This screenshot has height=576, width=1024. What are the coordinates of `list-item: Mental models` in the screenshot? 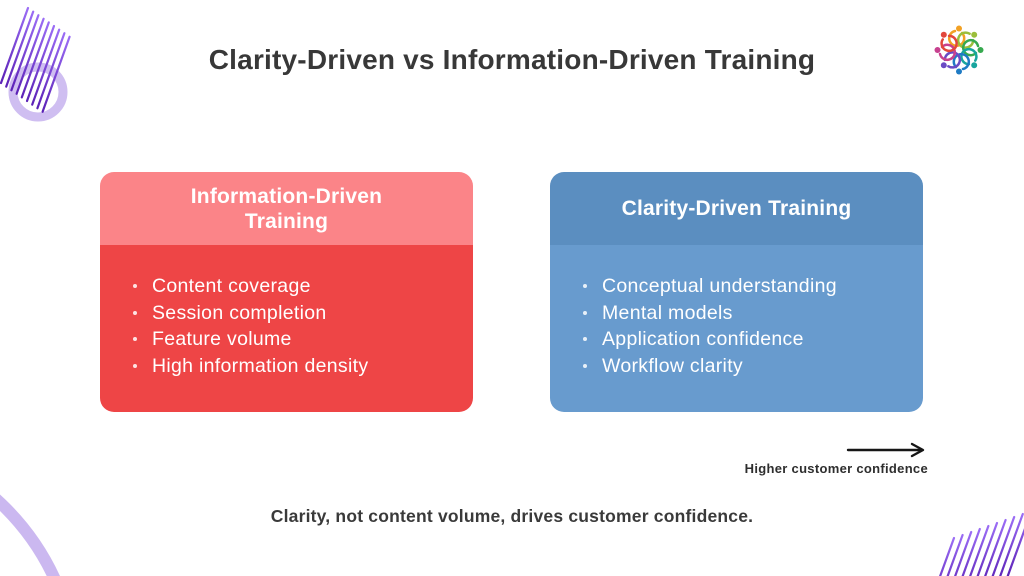 It's located at (741, 313).